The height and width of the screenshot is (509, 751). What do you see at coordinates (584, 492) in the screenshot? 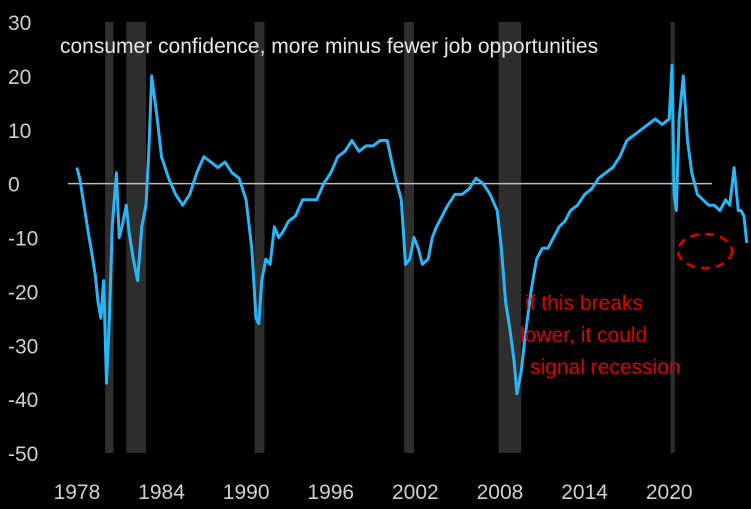
I see `x-tick-label: 2014` at bounding box center [584, 492].